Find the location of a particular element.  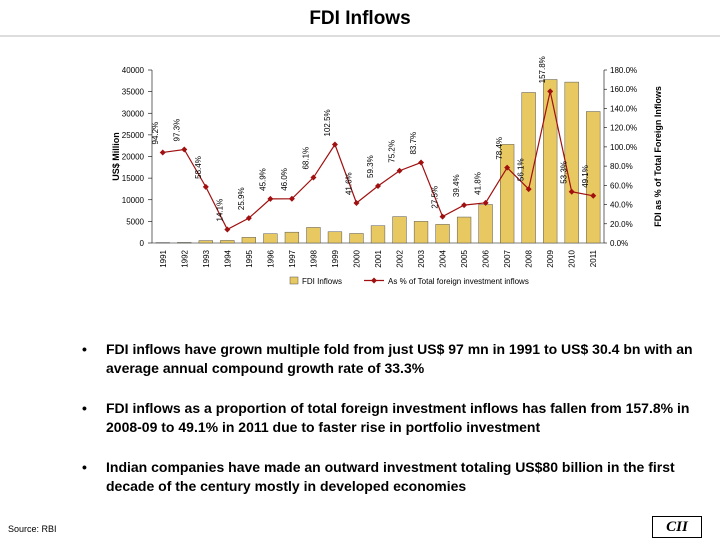

y-tick-label: 5000 is located at coordinates (135, 221).